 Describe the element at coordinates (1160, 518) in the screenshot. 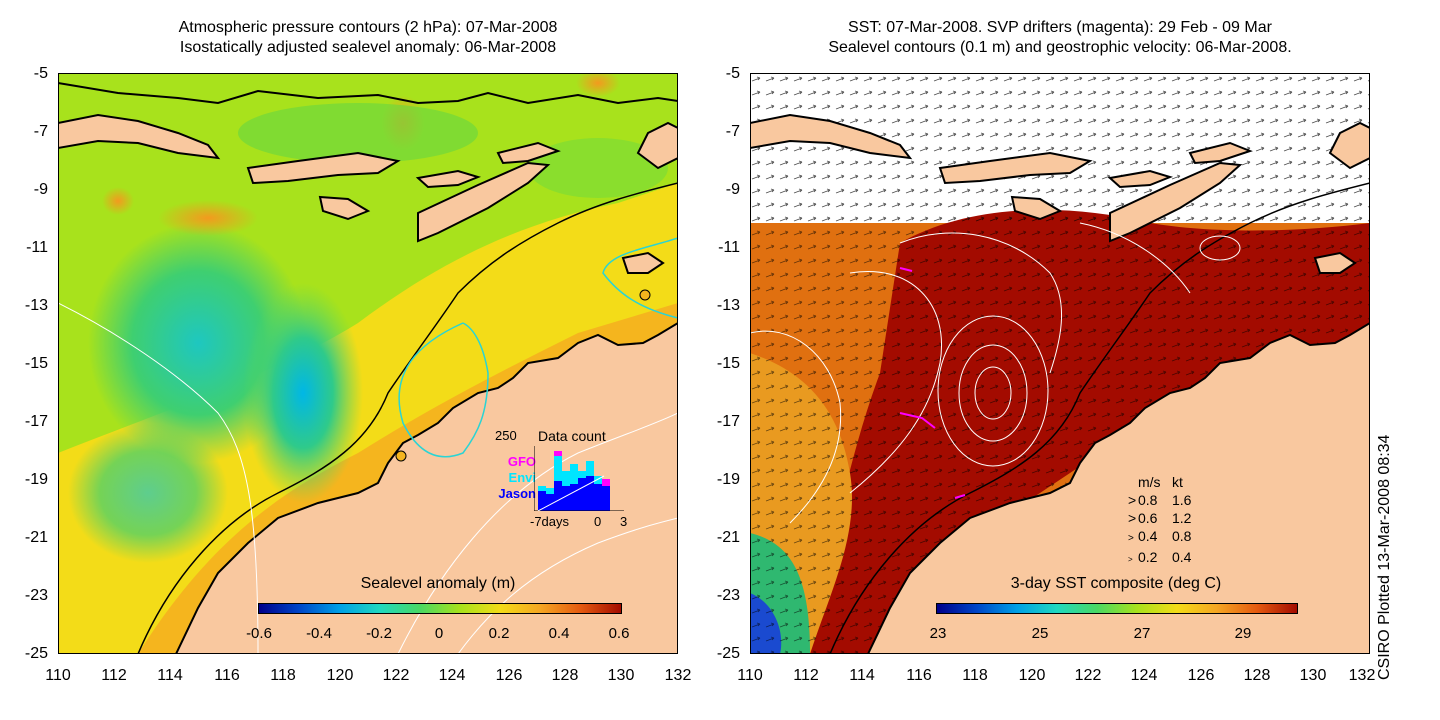

I see `velocity-legend-row: >0.6 1.2` at that location.